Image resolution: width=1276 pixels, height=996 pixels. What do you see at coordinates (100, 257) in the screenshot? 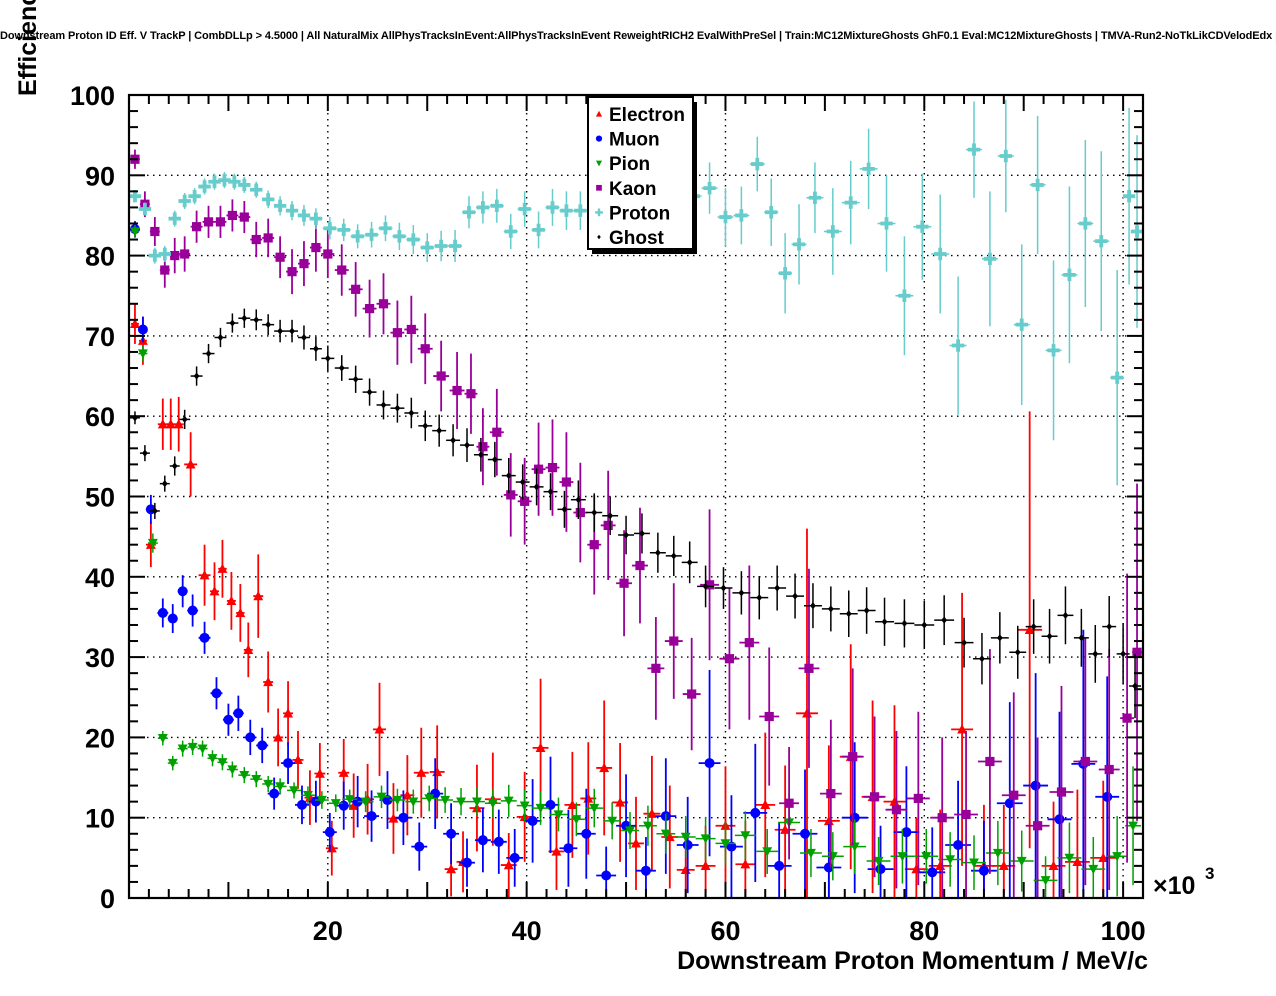
I see `y-tick-label: 80` at bounding box center [100, 257].